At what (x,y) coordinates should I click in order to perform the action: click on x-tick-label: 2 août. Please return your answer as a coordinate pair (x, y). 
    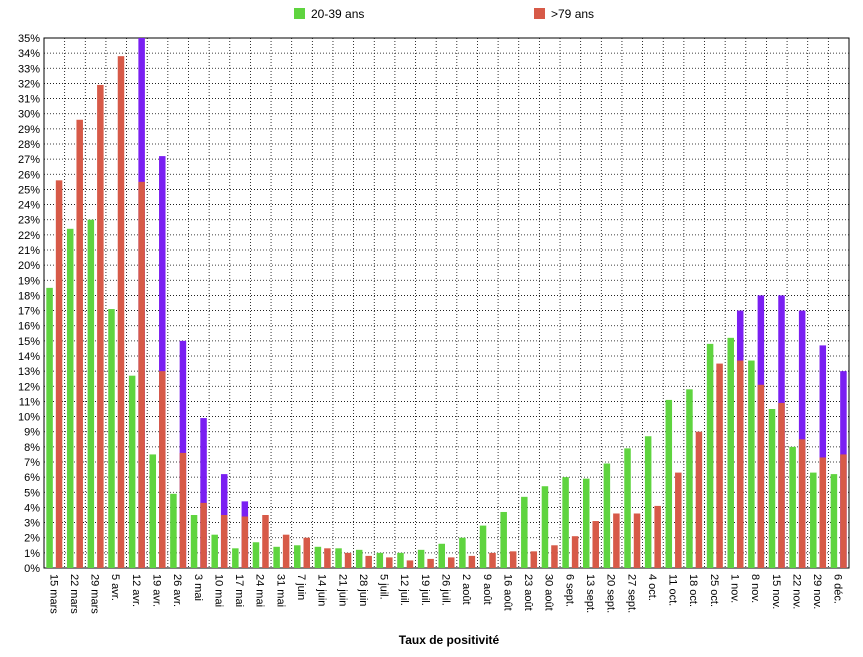
    Looking at the image, I should click on (466, 589).